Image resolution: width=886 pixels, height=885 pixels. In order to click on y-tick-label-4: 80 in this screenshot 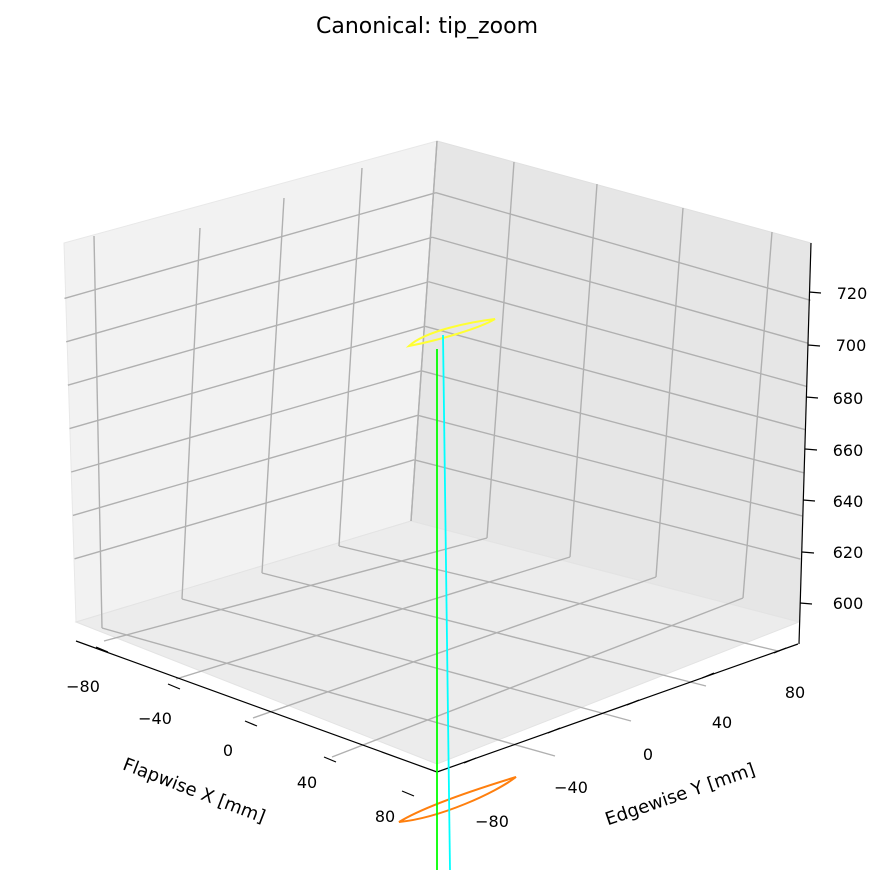, I will do `click(795, 692)`.